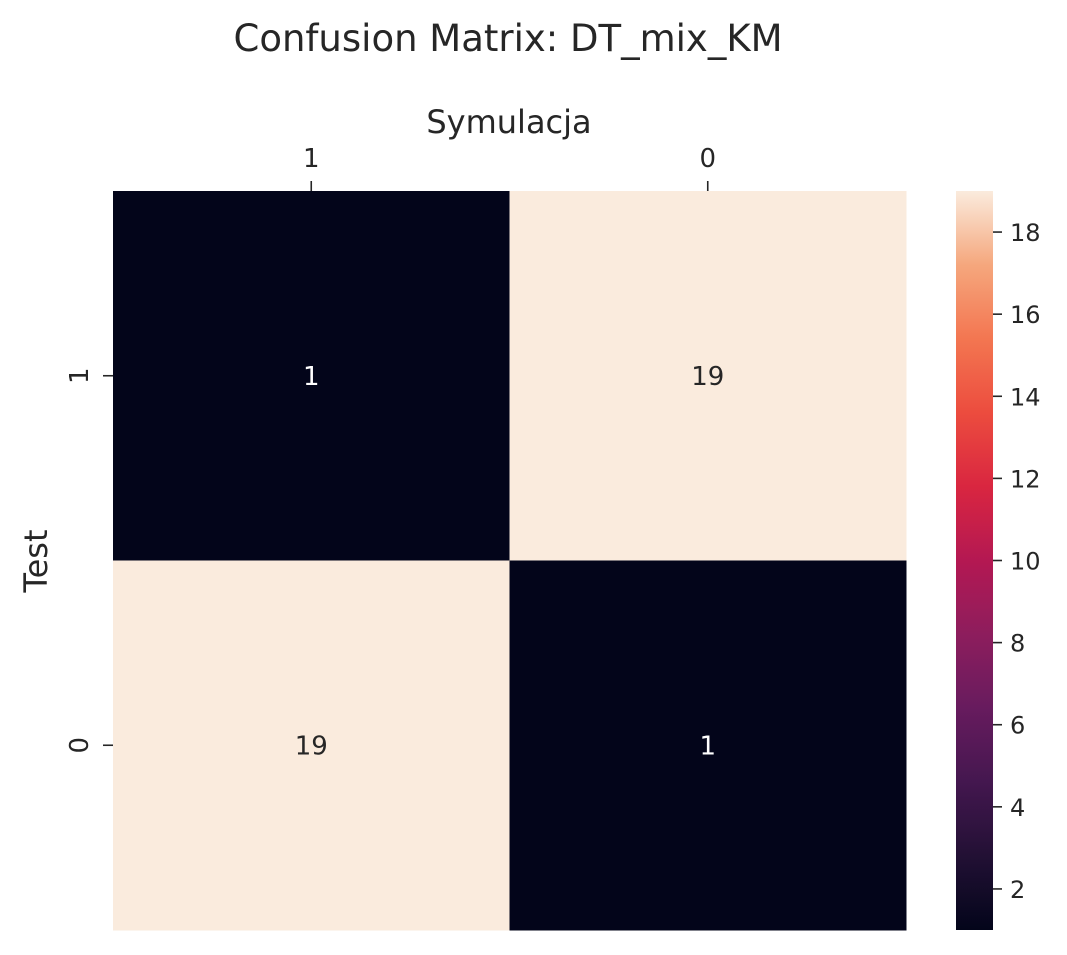  I want to click on colorbar-tick-label: 2, so click(1017, 890).